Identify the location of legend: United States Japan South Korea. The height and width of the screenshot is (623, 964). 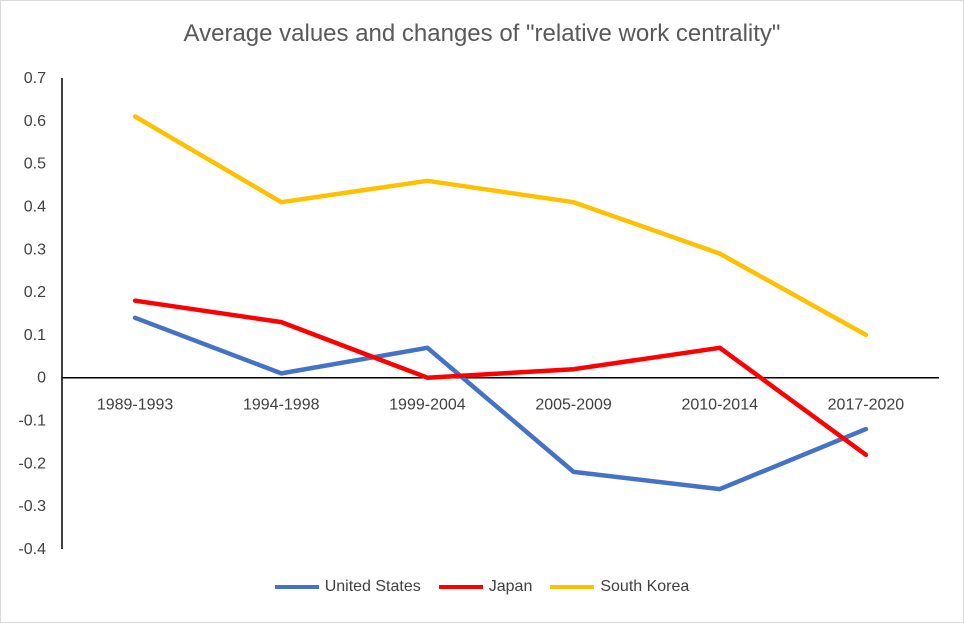
(482, 587).